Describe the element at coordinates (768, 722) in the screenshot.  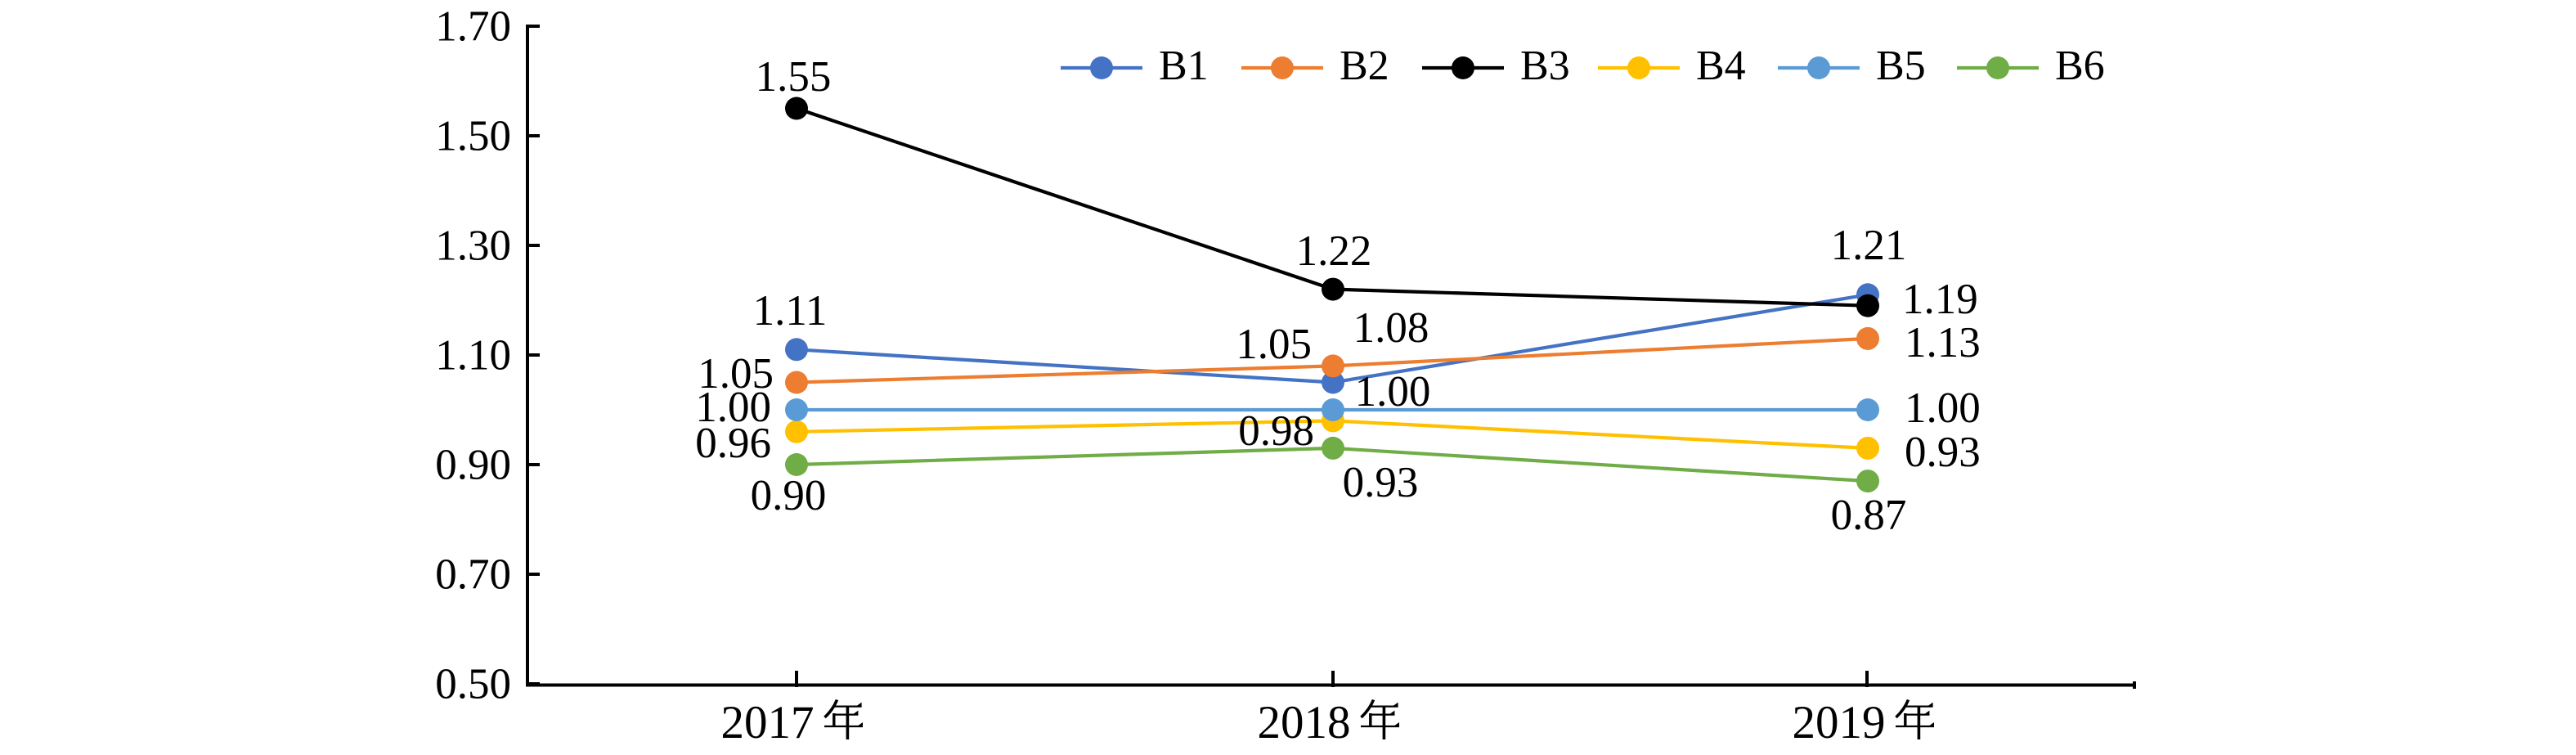
I see `svg-text: 2017` at that location.